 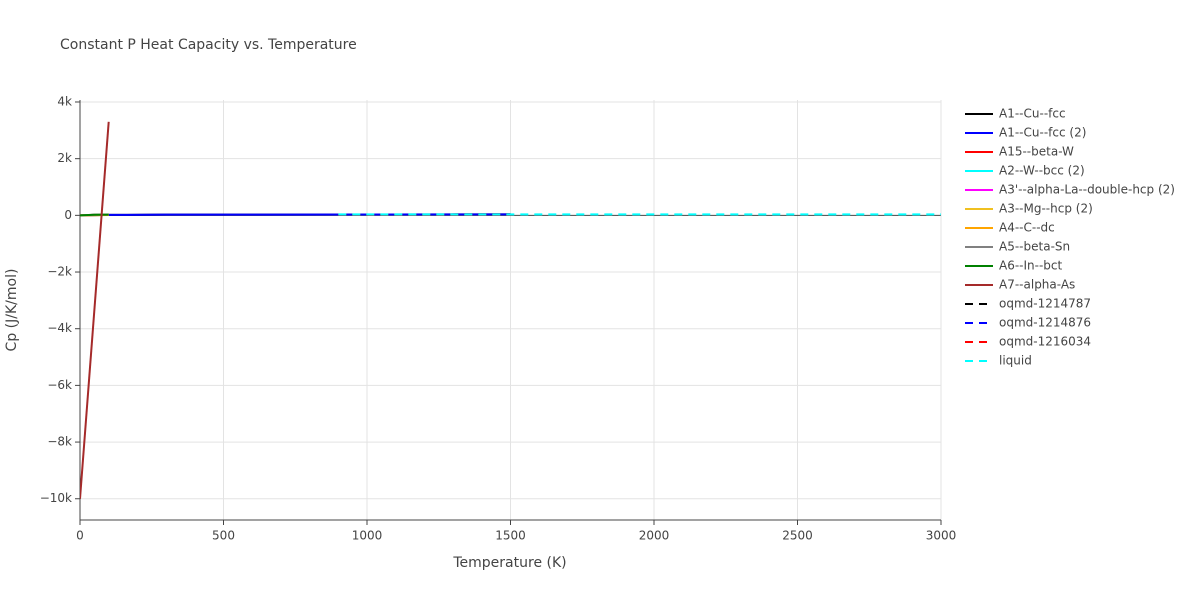 What do you see at coordinates (223, 536) in the screenshot?
I see `x-tick-label: 500` at bounding box center [223, 536].